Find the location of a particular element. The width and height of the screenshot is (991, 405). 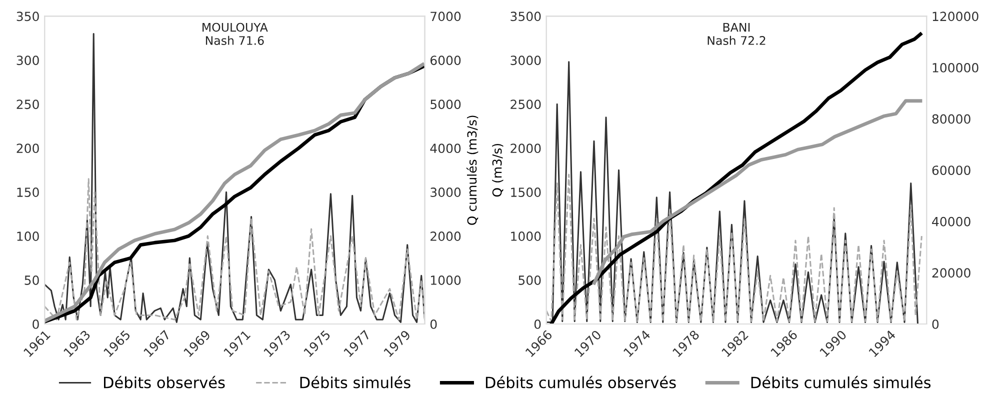

legend-label: Débits observés is located at coordinates (164, 382).